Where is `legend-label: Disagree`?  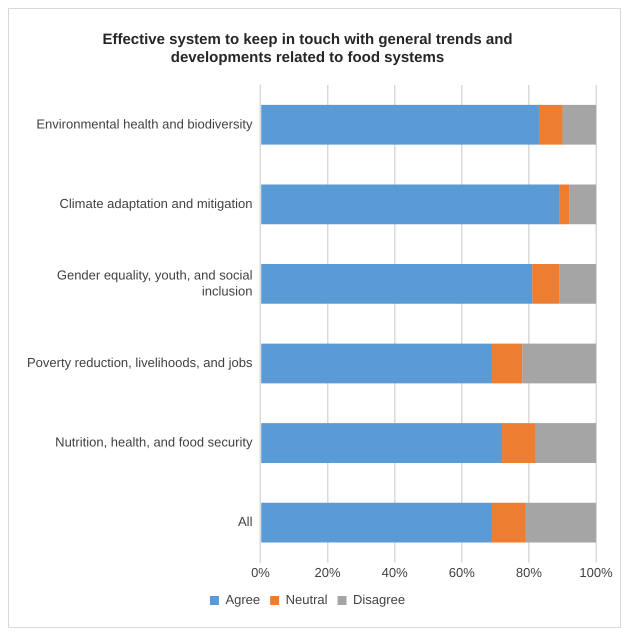
legend-label: Disagree is located at coordinates (379, 600).